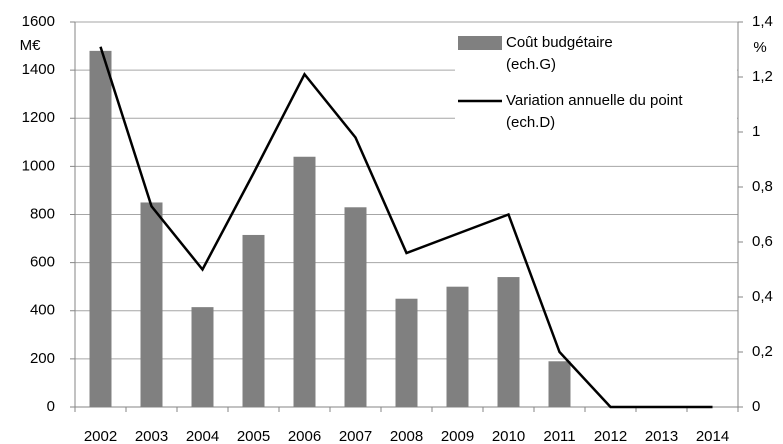 This screenshot has height=444, width=783. I want to click on legend-label: Variation annuelle du point (ech.D), so click(601, 112).